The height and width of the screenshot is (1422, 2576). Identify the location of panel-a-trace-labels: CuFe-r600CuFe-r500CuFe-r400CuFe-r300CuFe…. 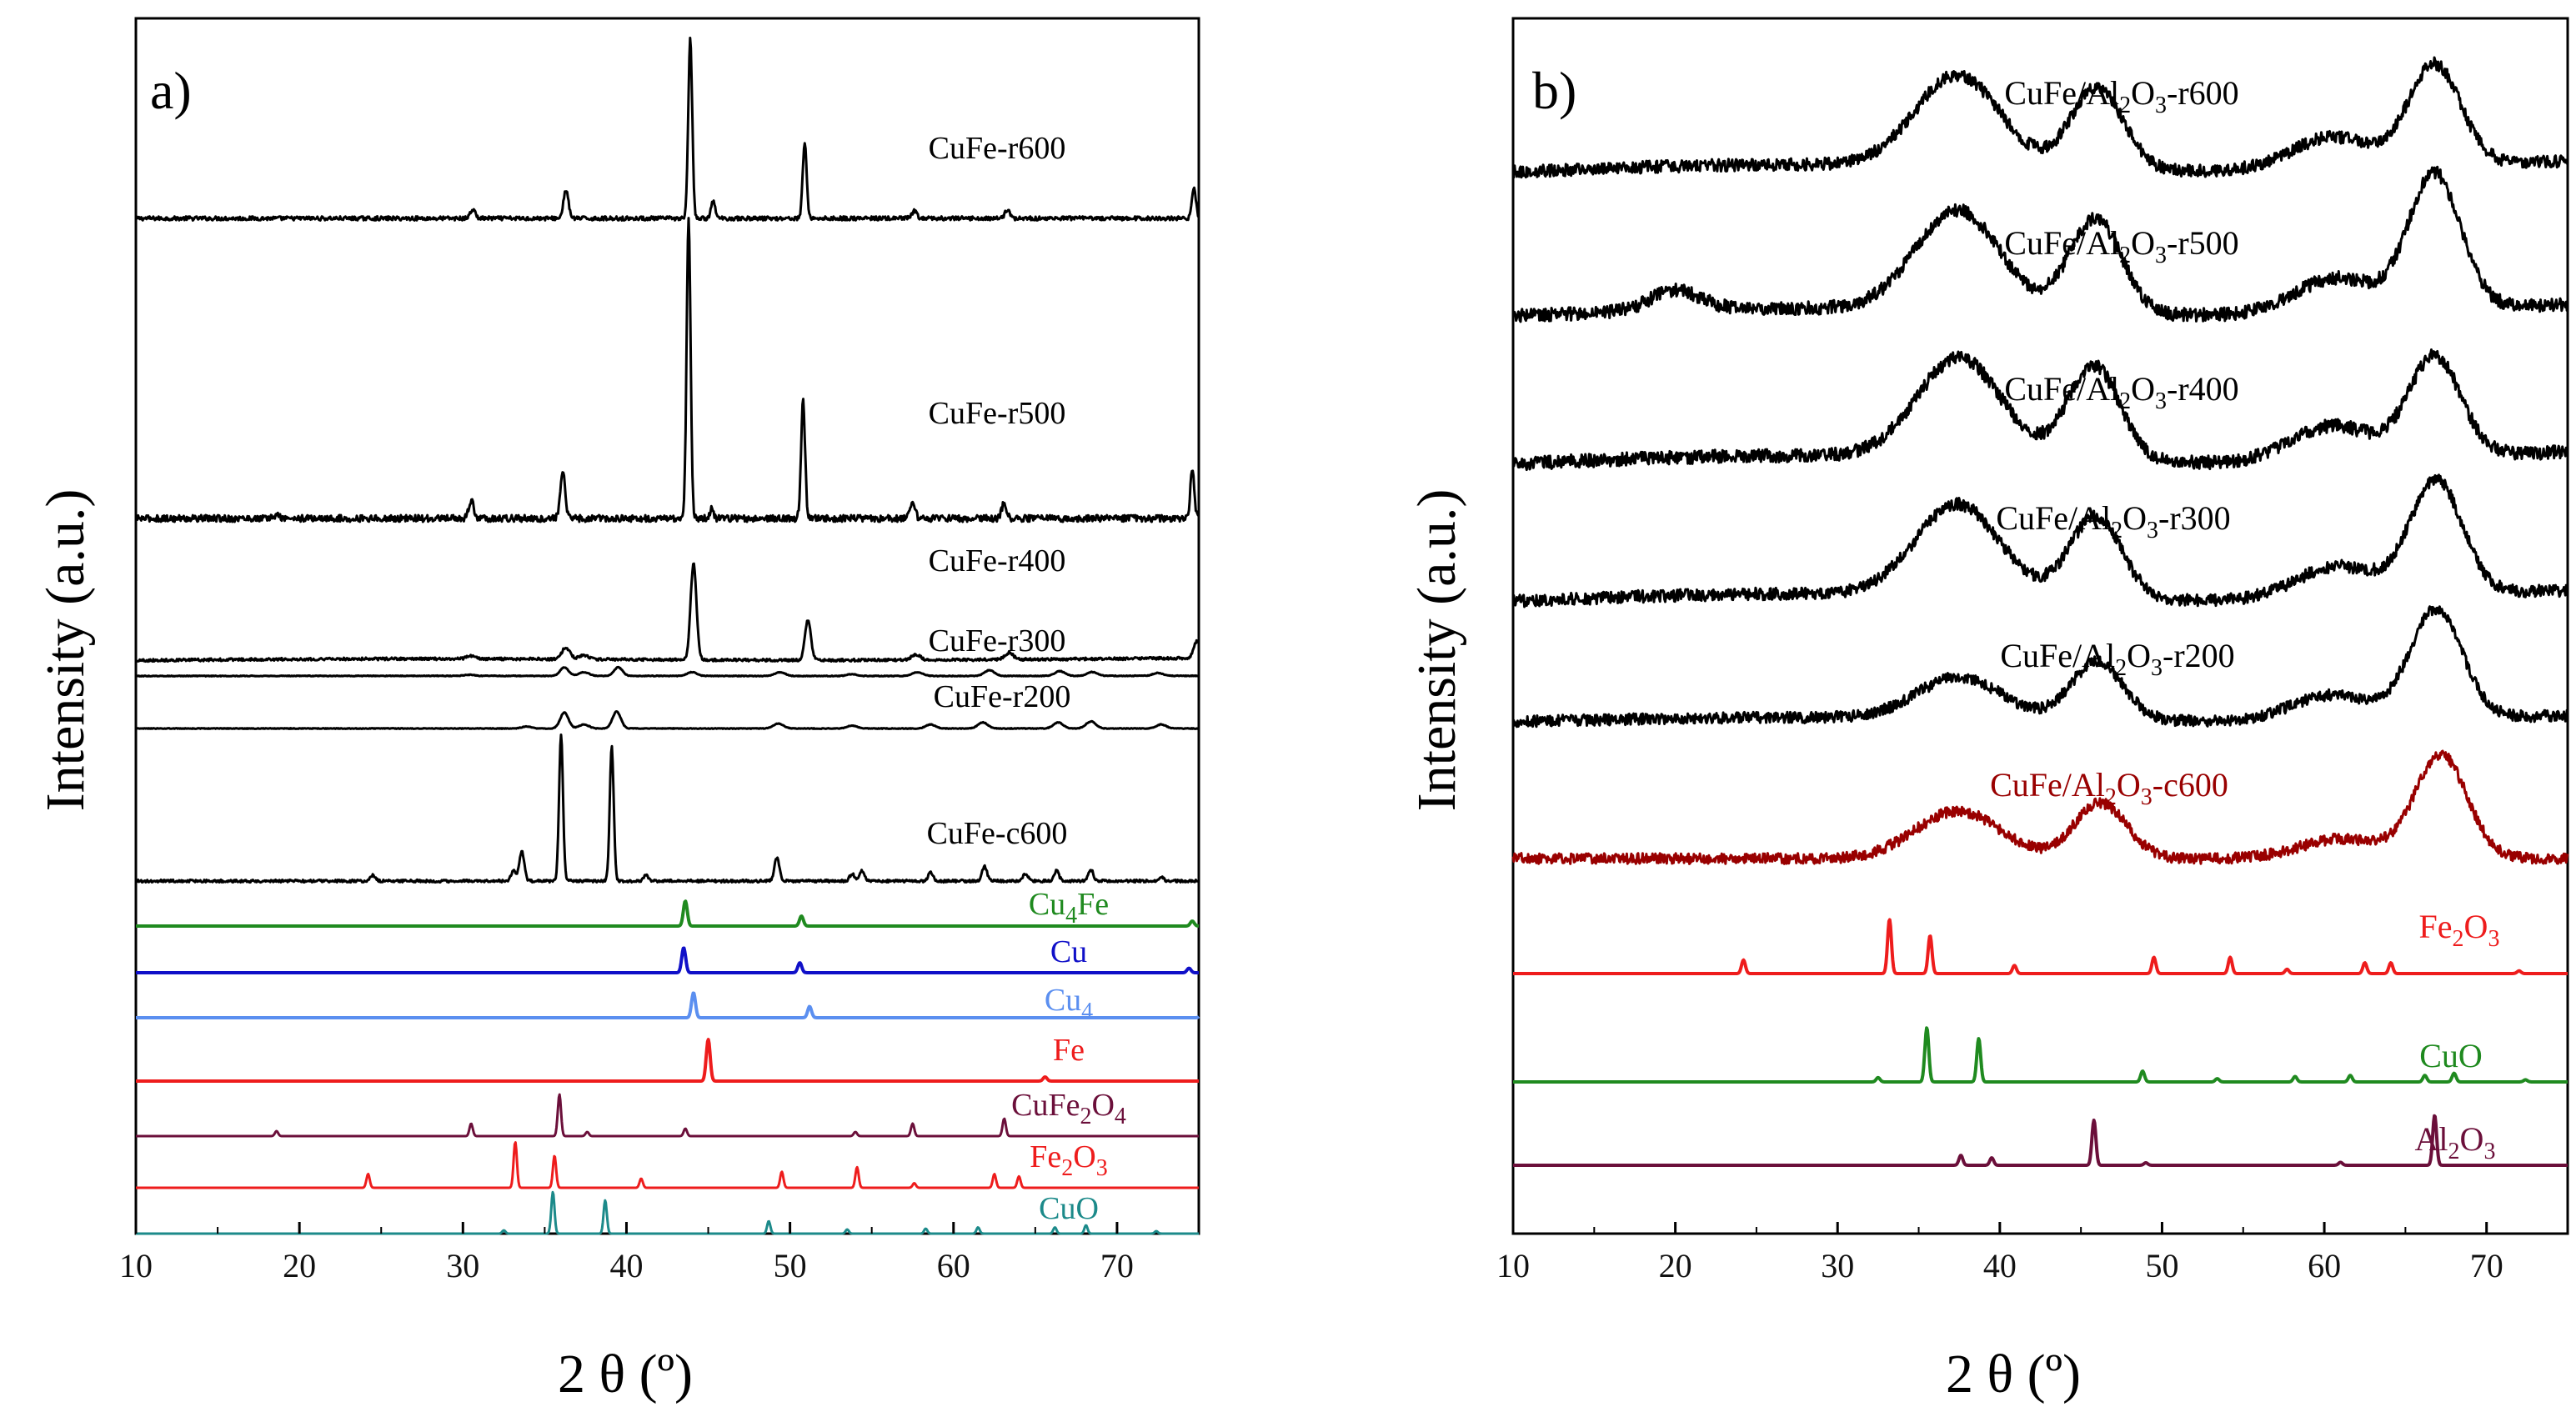
(1026, 678).